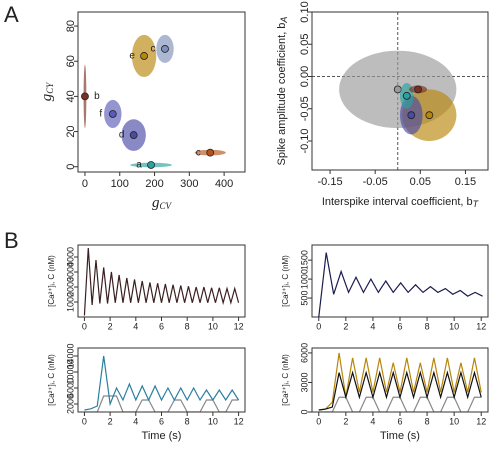 Image resolution: width=500 pixels, height=451 pixels. I want to click on x-axis-label: gCV, so click(162, 203).